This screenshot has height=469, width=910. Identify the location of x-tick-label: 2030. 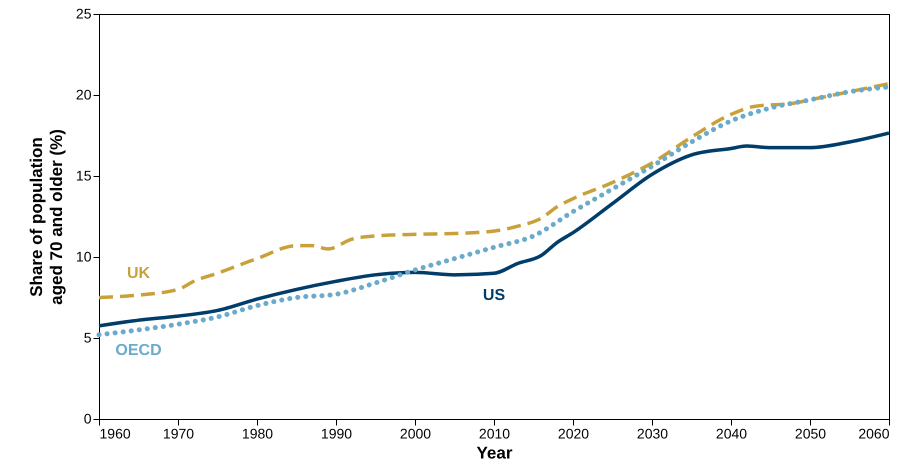
(652, 434).